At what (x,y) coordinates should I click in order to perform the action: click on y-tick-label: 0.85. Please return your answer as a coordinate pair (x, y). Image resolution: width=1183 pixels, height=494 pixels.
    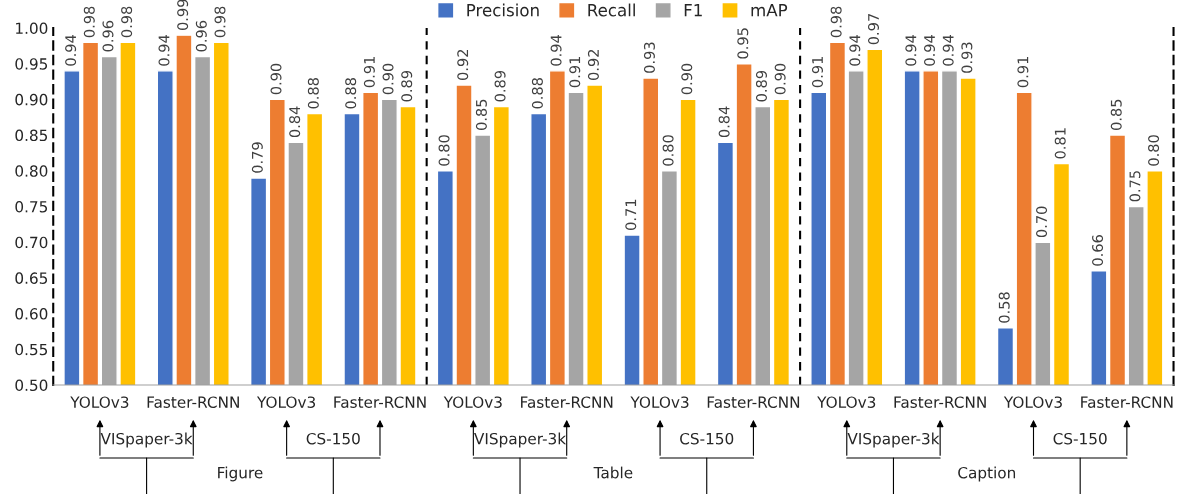
    Looking at the image, I should click on (31, 135).